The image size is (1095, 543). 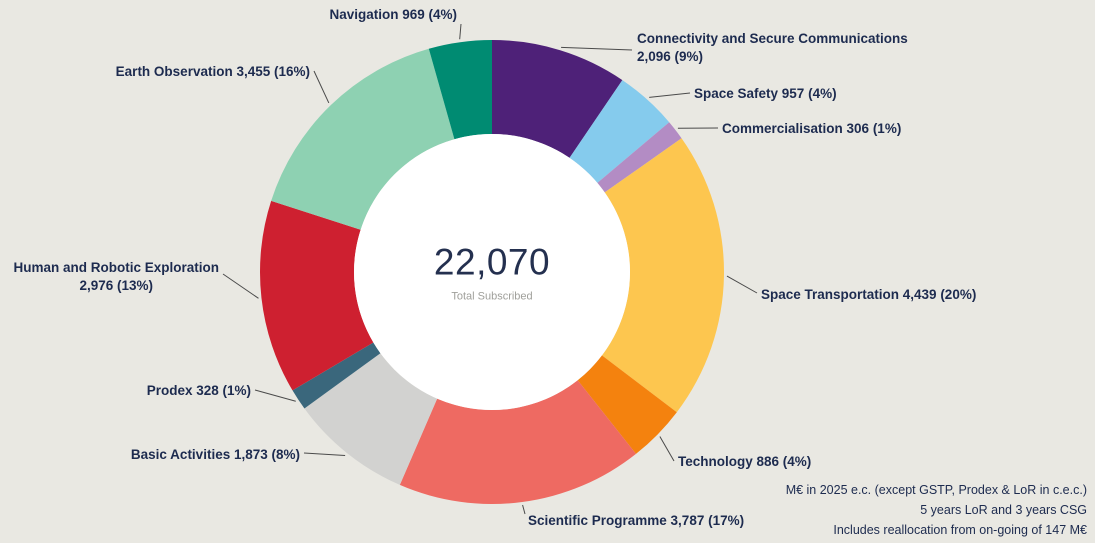 I want to click on segment-technology, so click(x=627, y=404).